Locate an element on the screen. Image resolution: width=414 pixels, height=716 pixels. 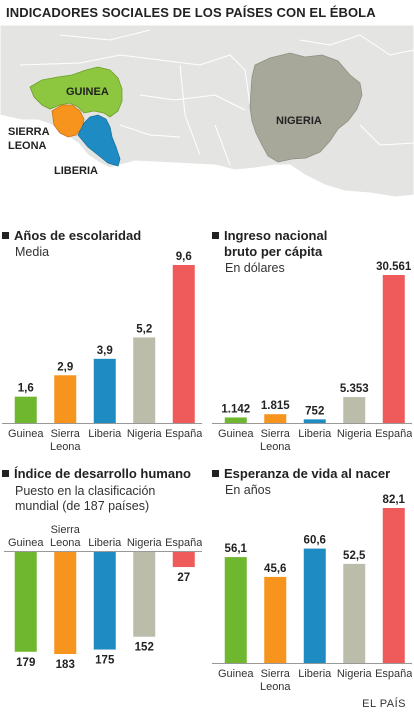
value-label: 1.815 is located at coordinates (275, 406).